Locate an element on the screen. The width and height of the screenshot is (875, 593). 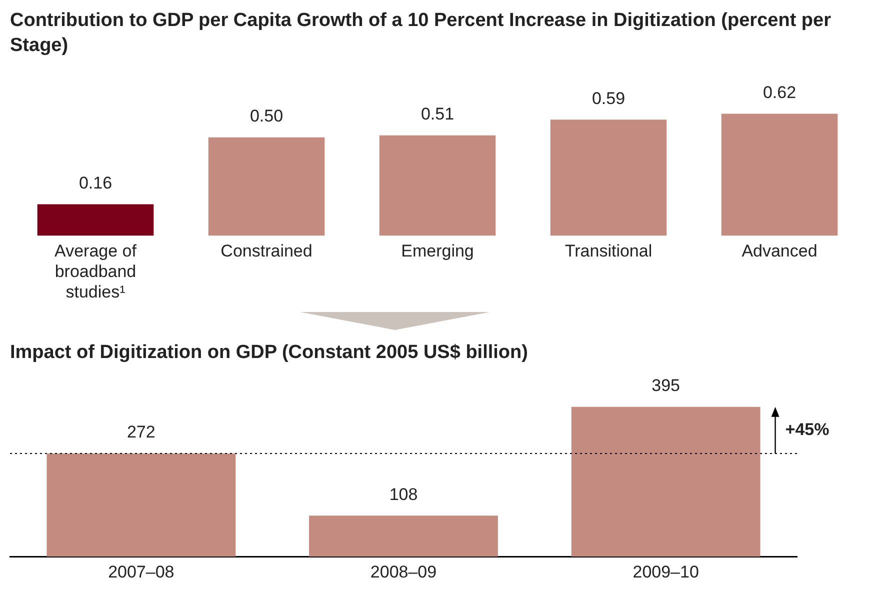
x-tick-label: Emerging is located at coordinates (437, 251).